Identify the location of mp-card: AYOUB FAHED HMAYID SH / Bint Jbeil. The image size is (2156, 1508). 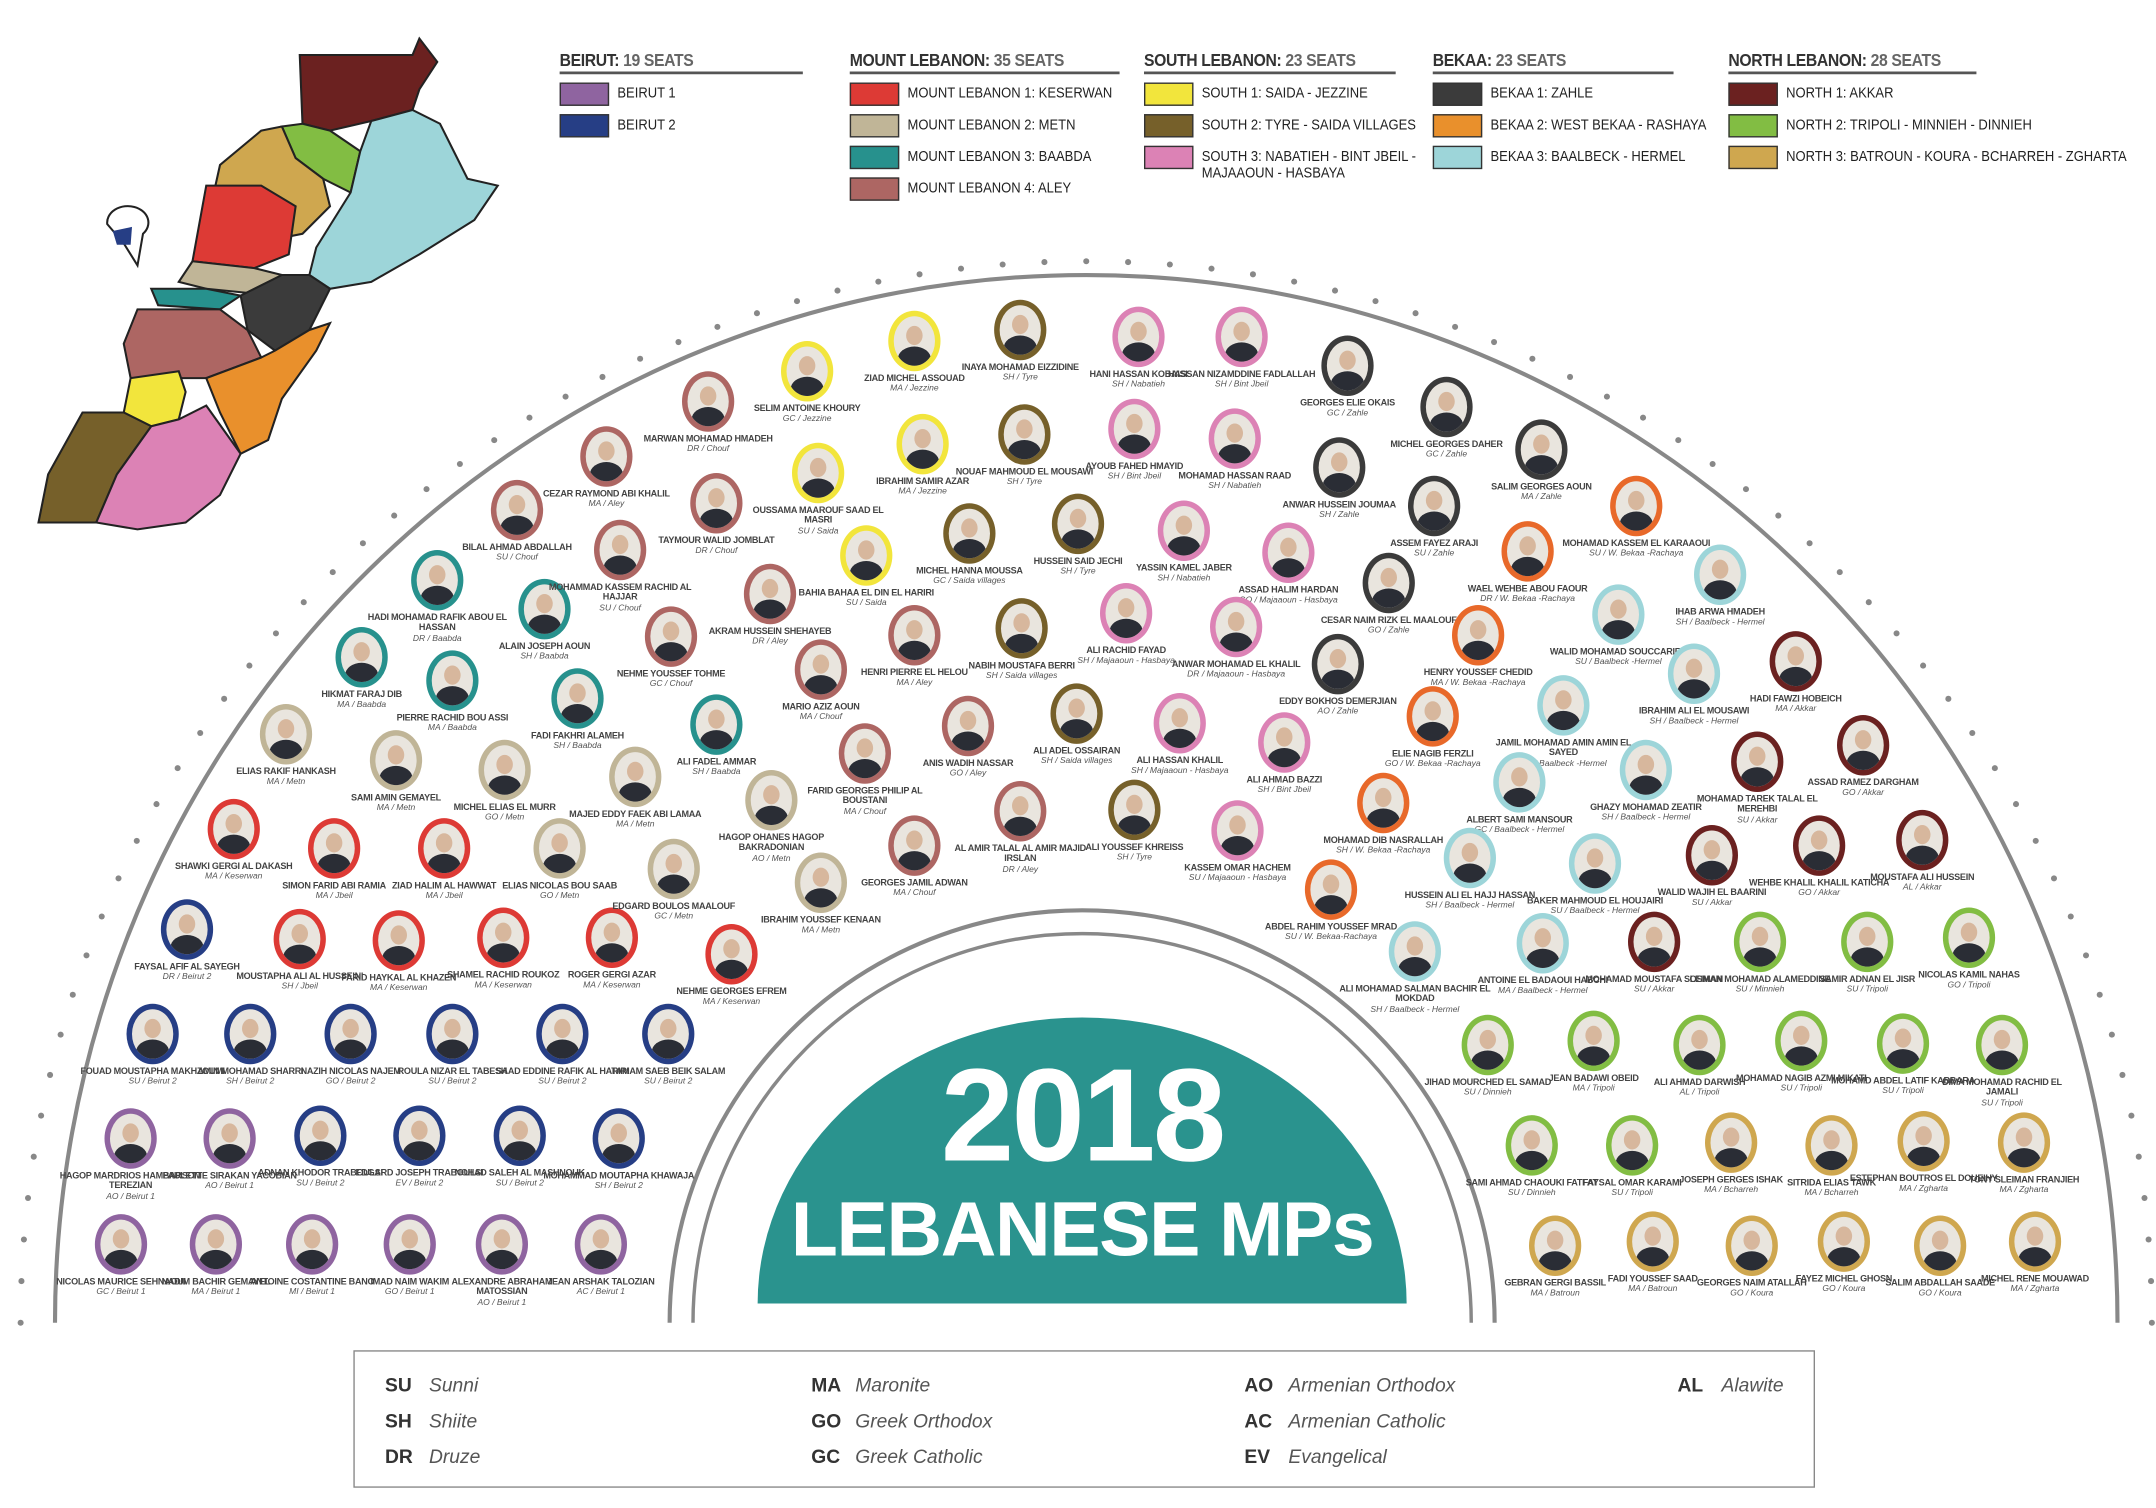
(1134, 440).